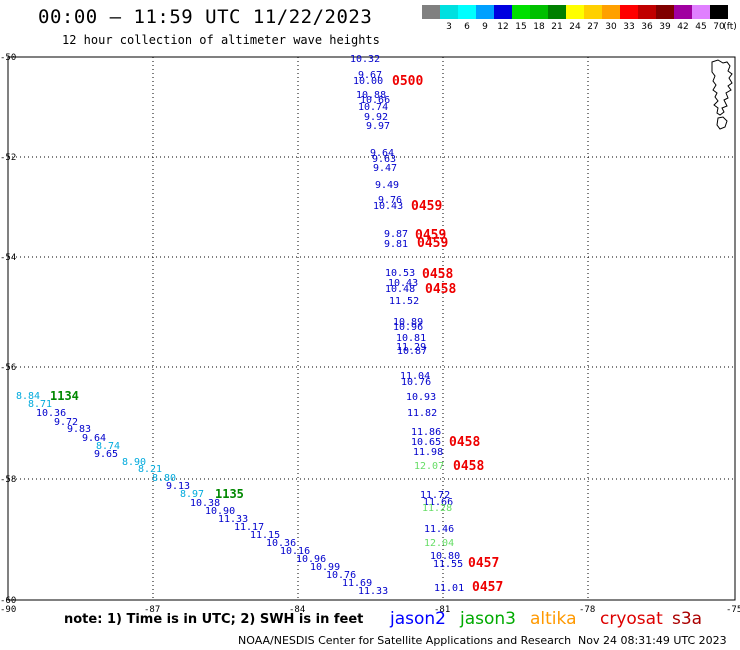 The height and width of the screenshot is (650, 740). I want to click on page-title: 00:00 – 11:59 UTC 11/22/2023, so click(205, 17).